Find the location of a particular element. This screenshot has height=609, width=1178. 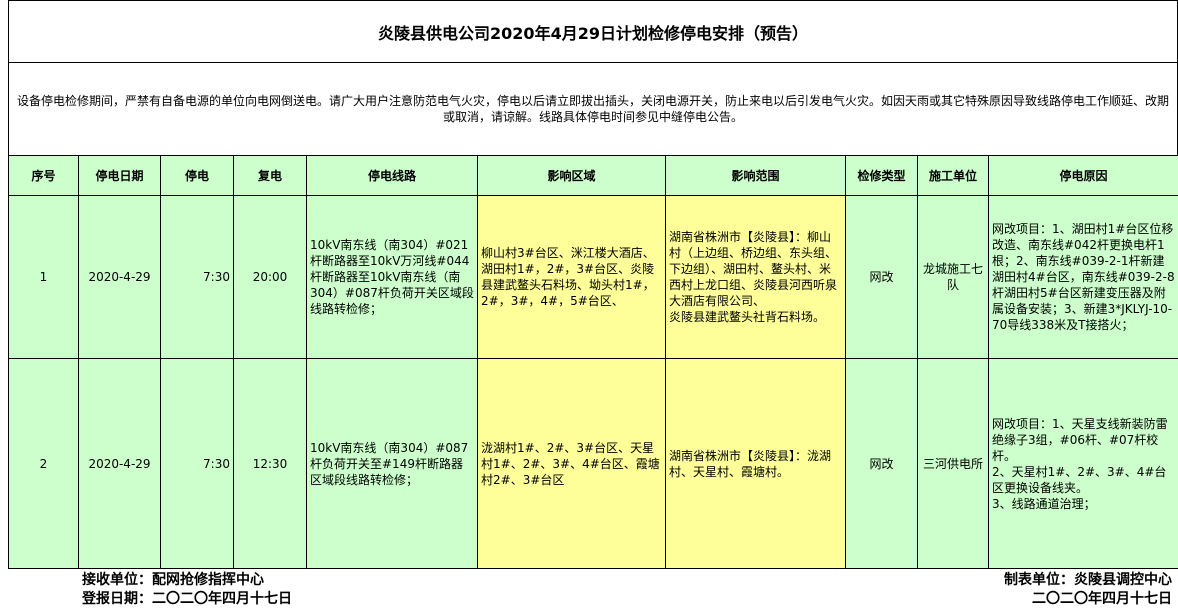

header-cell: 序号 is located at coordinates (43, 175).